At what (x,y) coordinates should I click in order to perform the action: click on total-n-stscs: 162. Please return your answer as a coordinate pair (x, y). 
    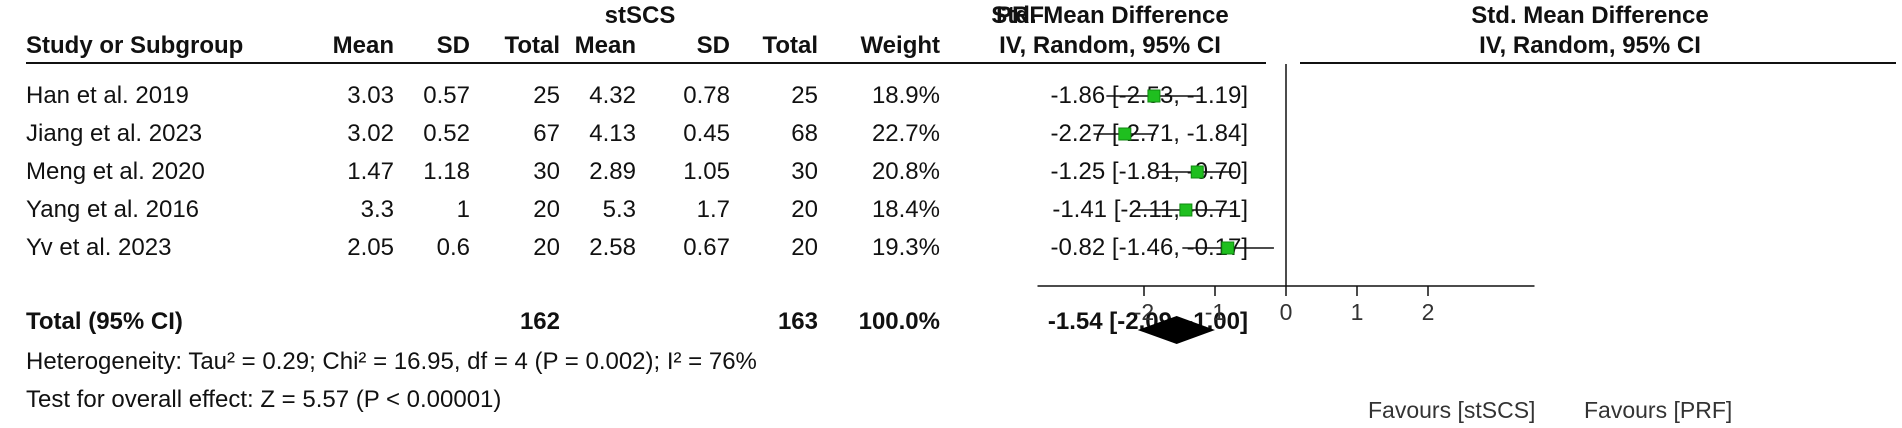
    Looking at the image, I should click on (539, 321).